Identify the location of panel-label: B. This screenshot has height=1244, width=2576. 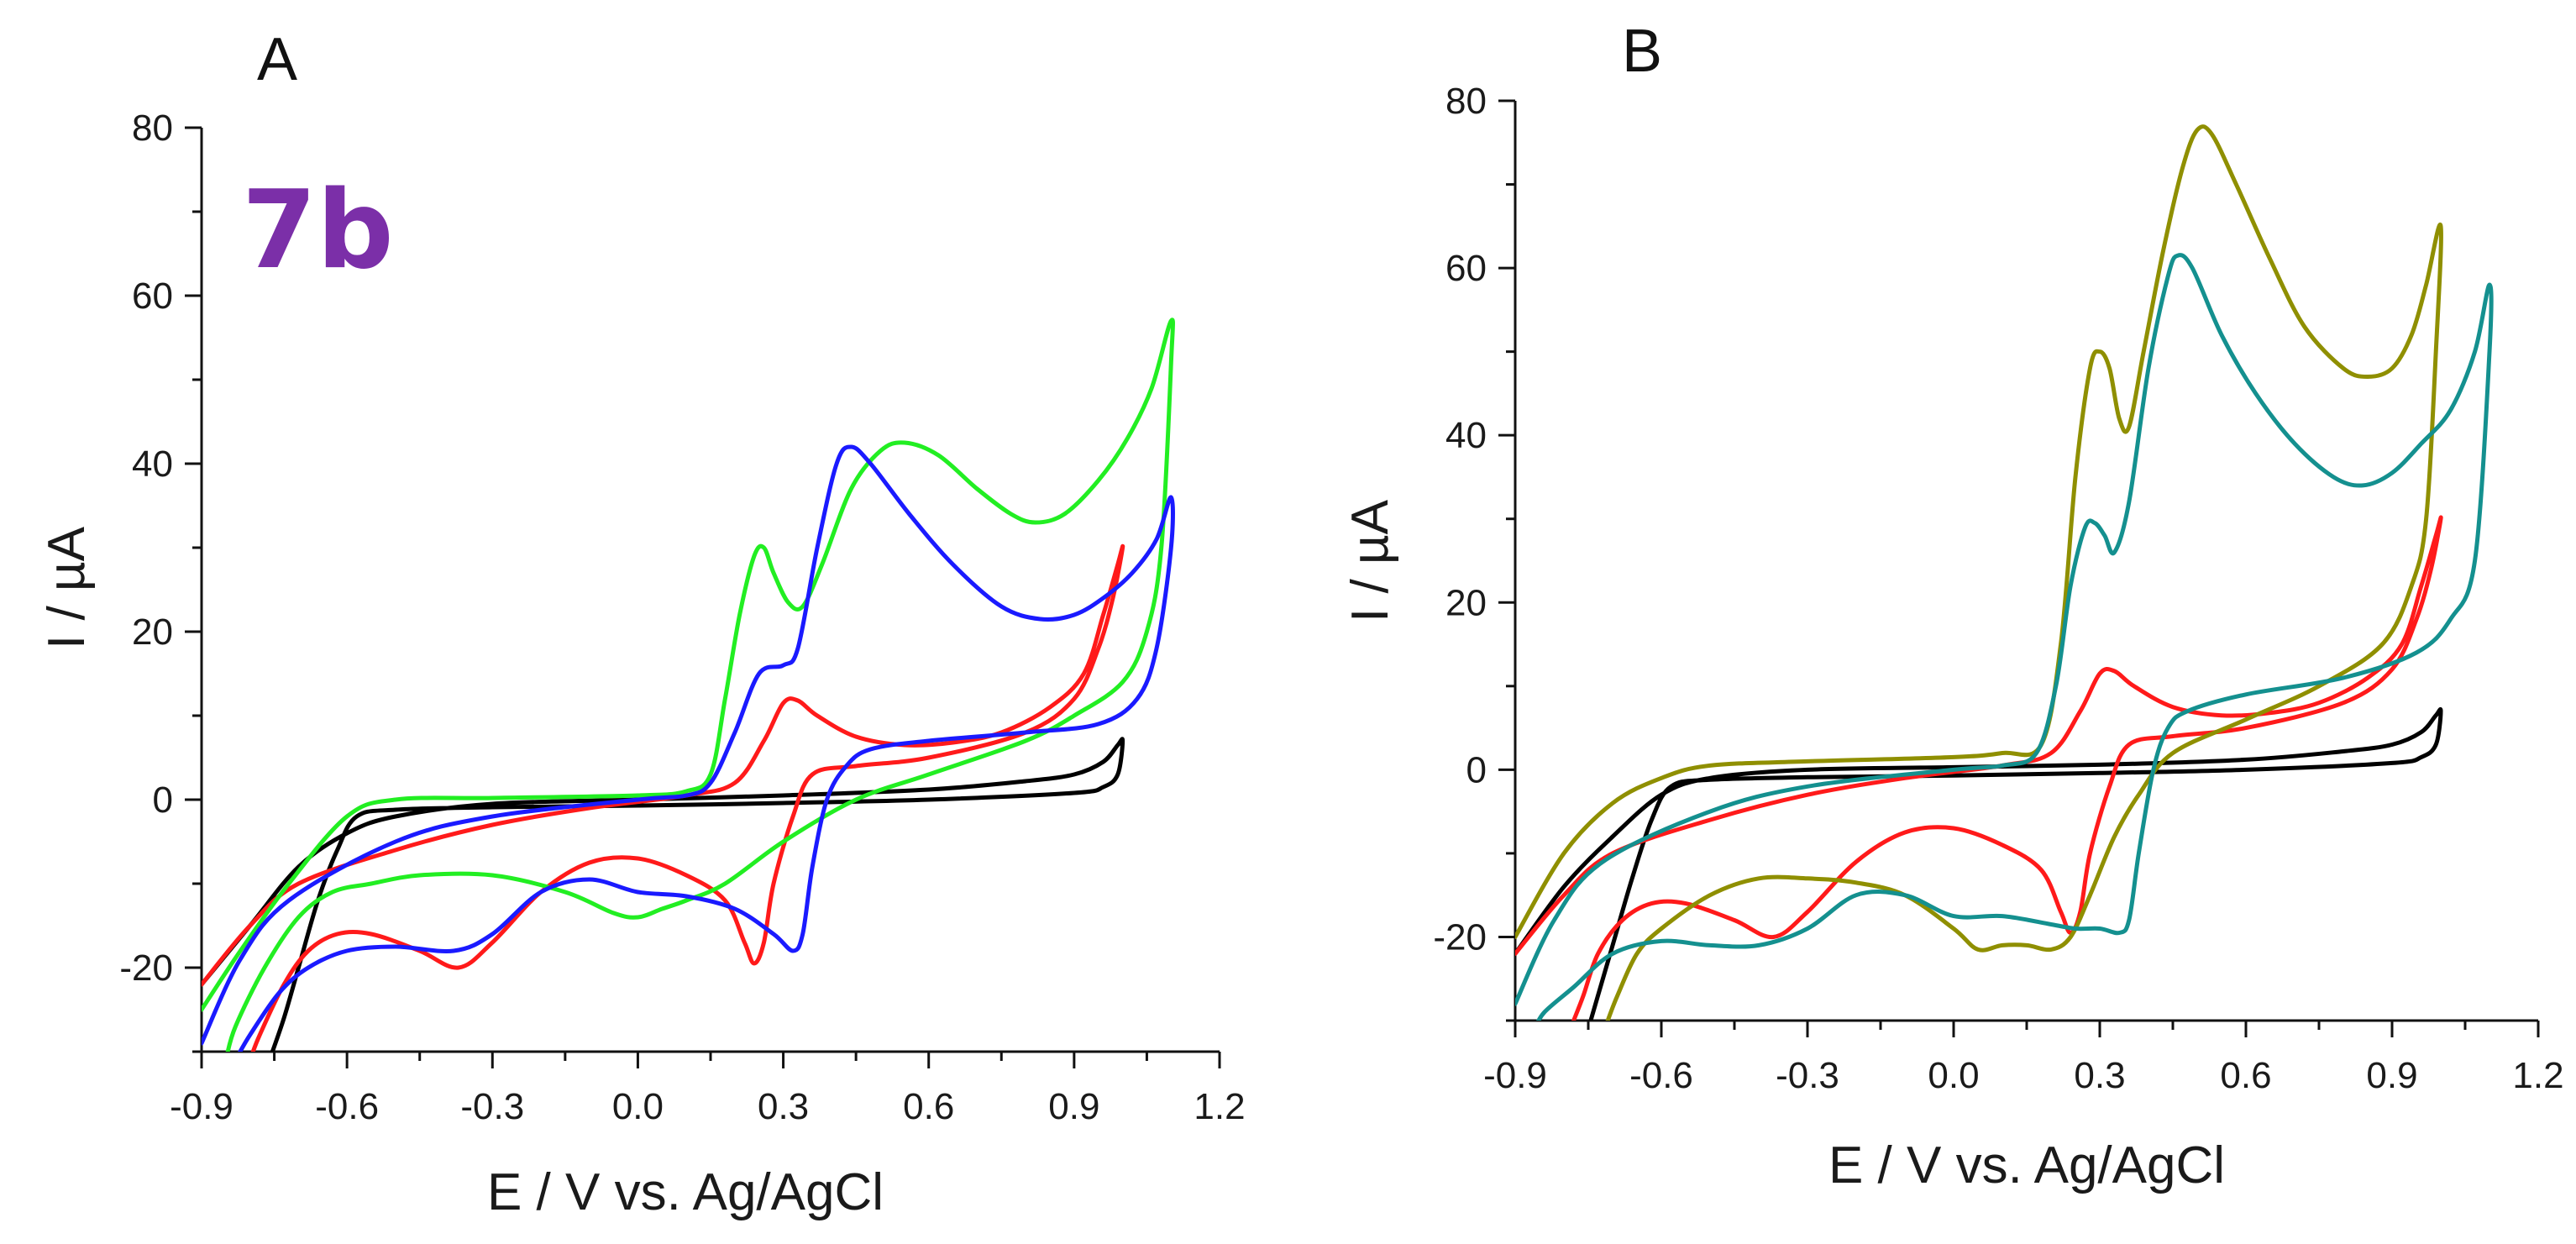
(1642, 52).